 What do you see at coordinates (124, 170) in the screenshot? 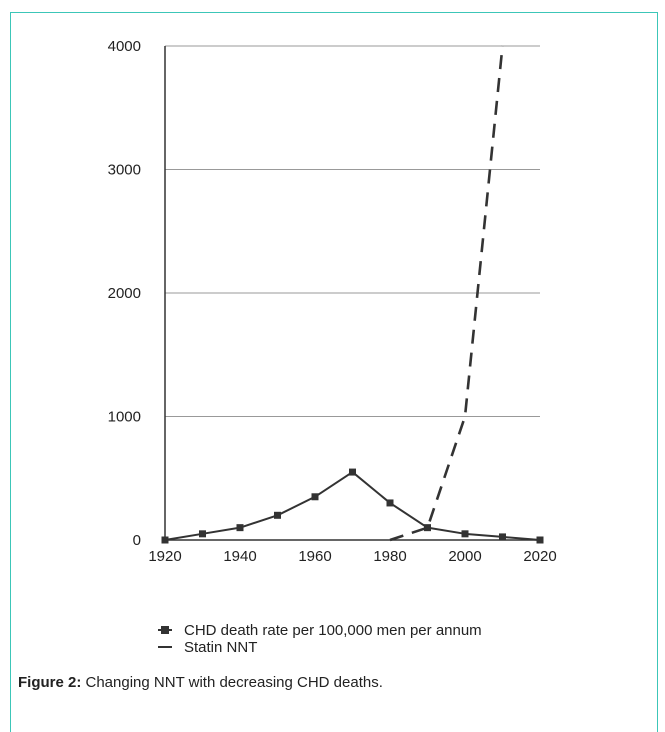
I see `y-tick-label: 3000` at bounding box center [124, 170].